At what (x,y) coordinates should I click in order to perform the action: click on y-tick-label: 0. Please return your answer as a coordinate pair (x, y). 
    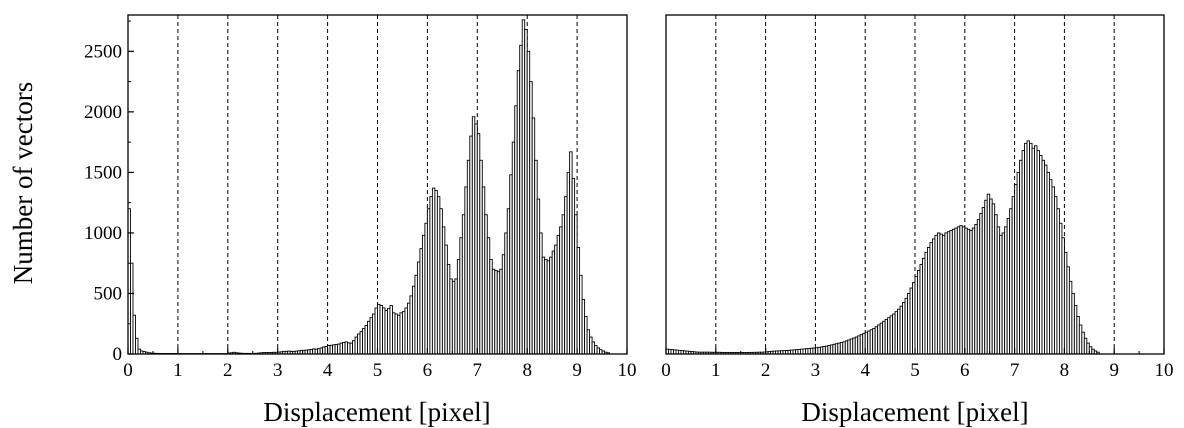
    Looking at the image, I should click on (118, 354).